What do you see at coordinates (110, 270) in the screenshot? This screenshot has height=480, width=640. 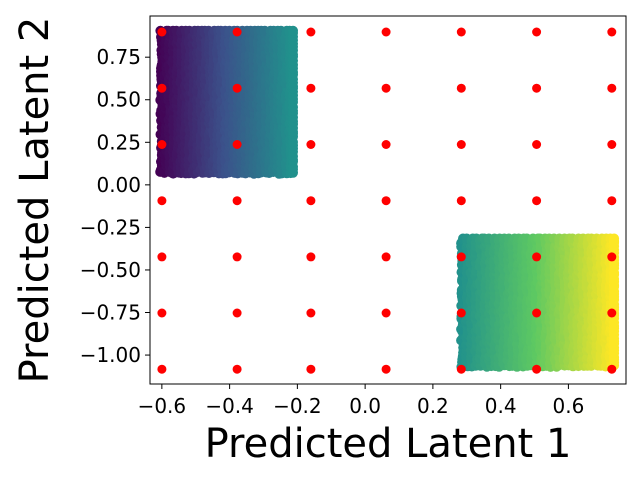 I see `y-tick-label: −0.50` at bounding box center [110, 270].